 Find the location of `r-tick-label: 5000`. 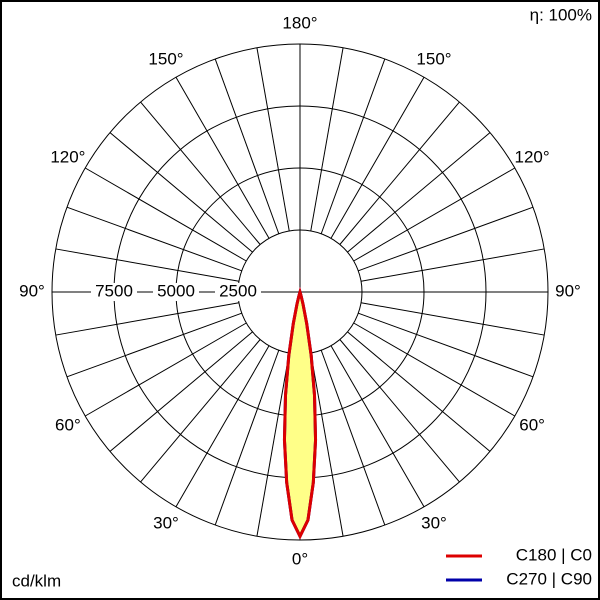

r-tick-label: 5000 is located at coordinates (176, 290).